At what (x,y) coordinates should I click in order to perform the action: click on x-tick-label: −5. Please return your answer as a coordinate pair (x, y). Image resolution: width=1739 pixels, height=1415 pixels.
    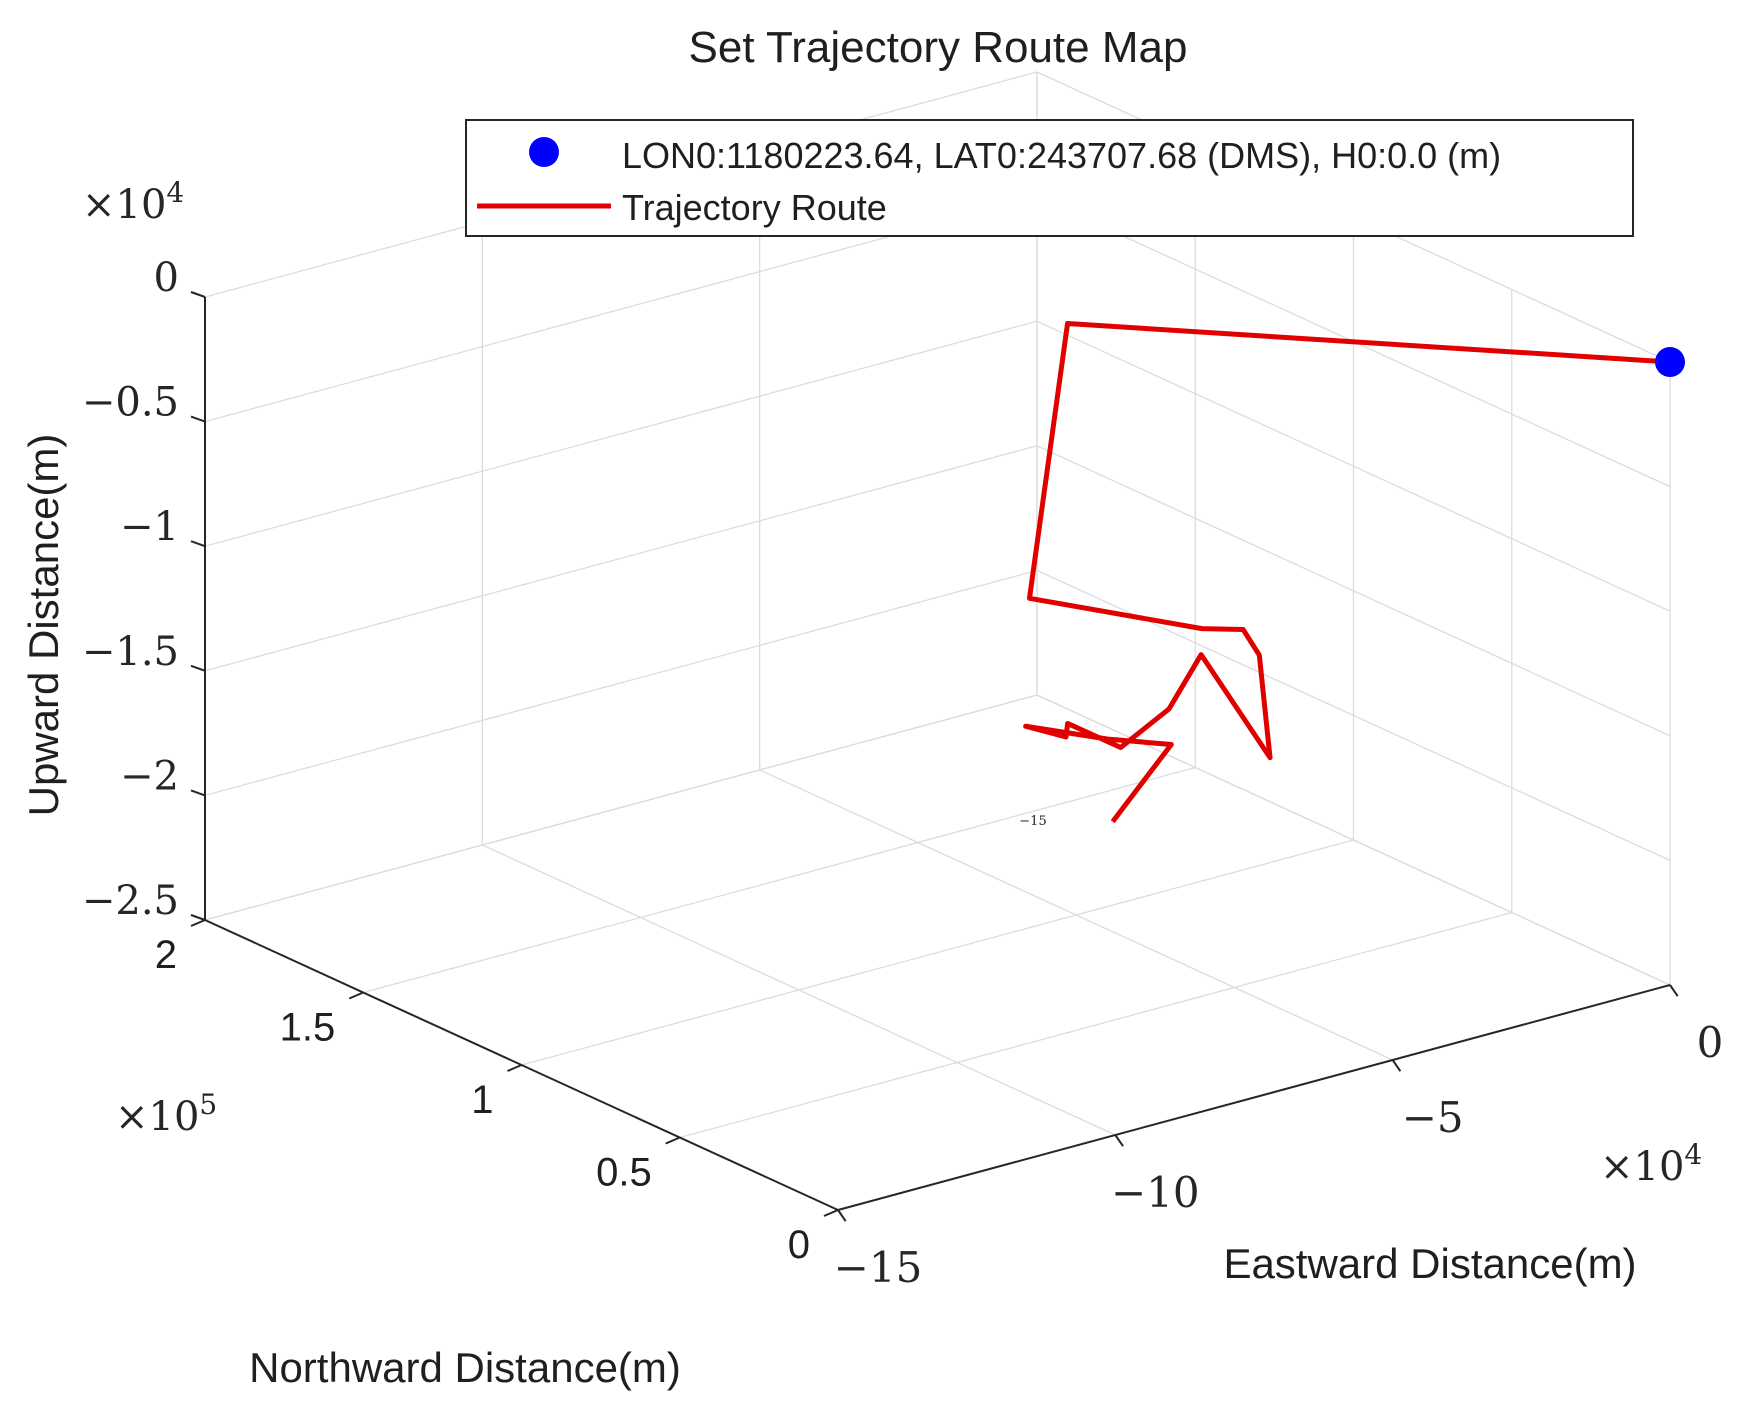
    Looking at the image, I should click on (1433, 1117).